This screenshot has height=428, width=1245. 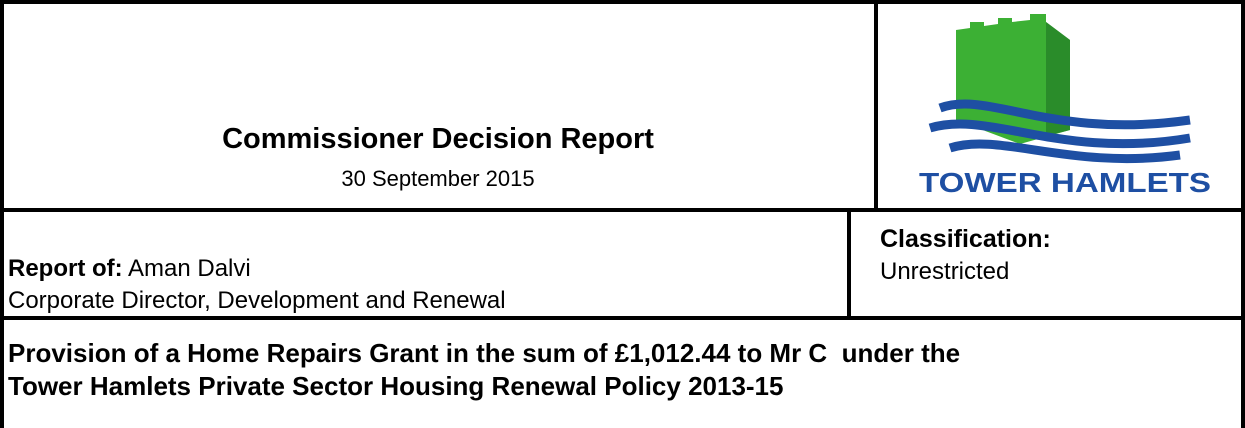 What do you see at coordinates (189, 268) in the screenshot?
I see `report-of-name: Aman Dalvi` at bounding box center [189, 268].